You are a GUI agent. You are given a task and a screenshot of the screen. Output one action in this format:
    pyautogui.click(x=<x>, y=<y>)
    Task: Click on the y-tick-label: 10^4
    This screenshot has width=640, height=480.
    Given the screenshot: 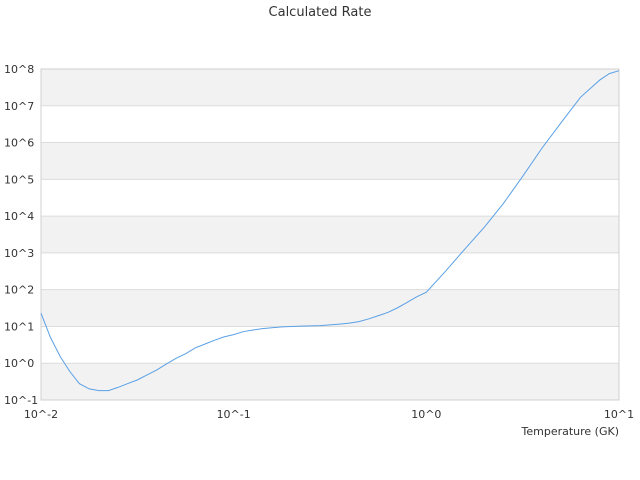 What is the action you would take?
    pyautogui.click(x=19, y=216)
    